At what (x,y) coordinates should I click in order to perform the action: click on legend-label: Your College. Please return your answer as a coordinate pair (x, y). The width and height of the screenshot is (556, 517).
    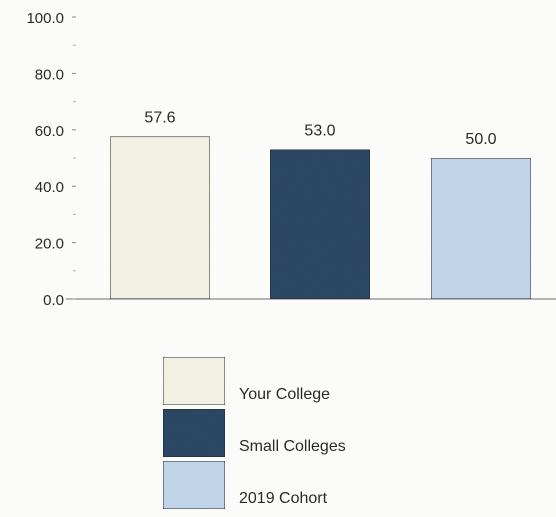
    Looking at the image, I should click on (284, 394).